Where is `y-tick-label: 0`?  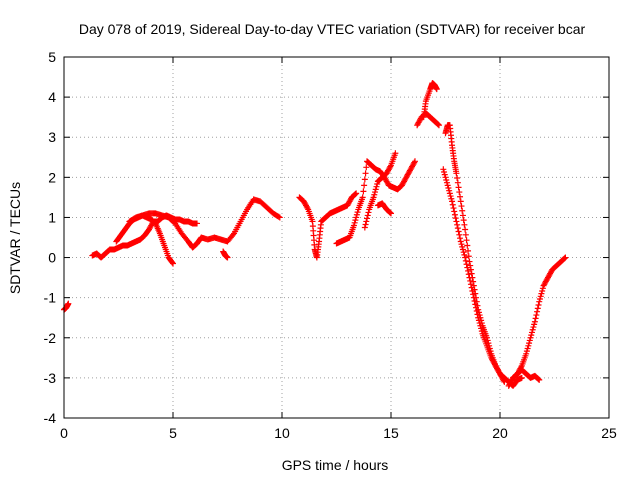 y-tick-label: 0 is located at coordinates (52, 258).